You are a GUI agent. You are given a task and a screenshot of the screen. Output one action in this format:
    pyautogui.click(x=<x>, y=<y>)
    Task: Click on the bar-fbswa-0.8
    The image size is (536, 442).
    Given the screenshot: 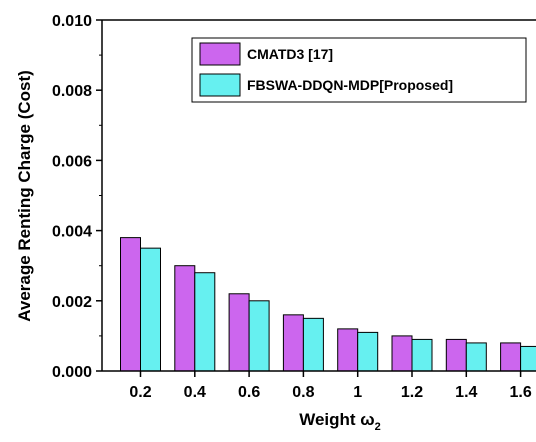 What is the action you would take?
    pyautogui.click(x=313, y=344)
    